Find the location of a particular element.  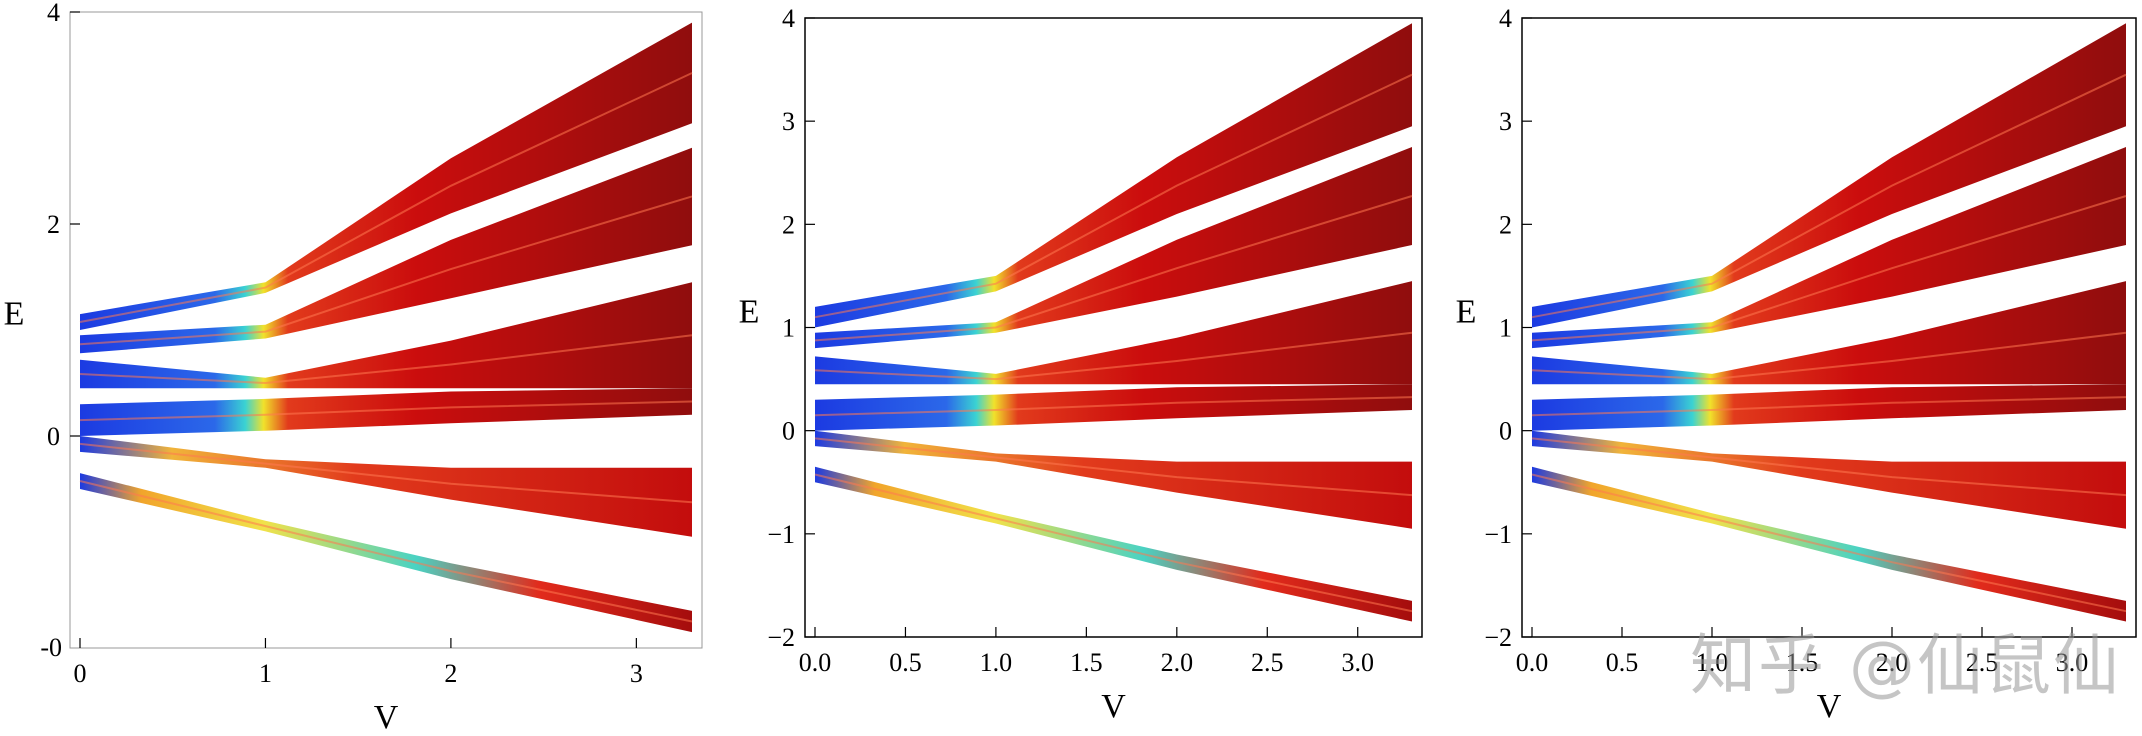

x-tick-label: 3 is located at coordinates (636, 673).